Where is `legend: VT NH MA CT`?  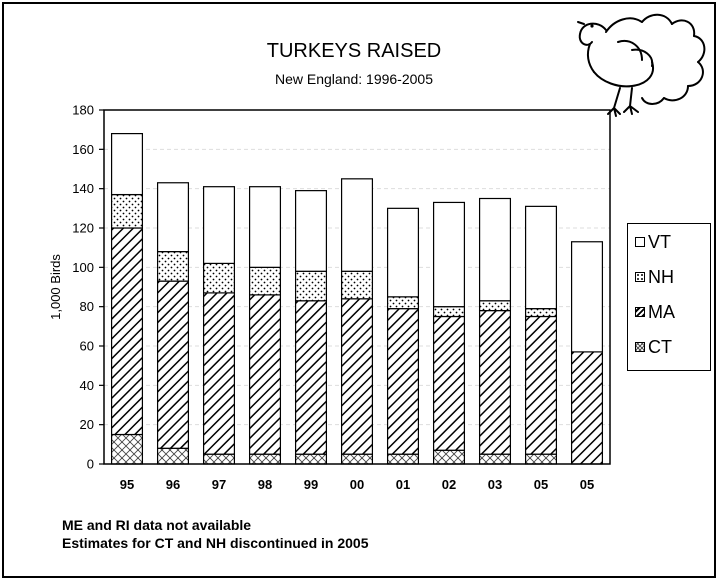 legend: VT NH MA CT is located at coordinates (669, 297).